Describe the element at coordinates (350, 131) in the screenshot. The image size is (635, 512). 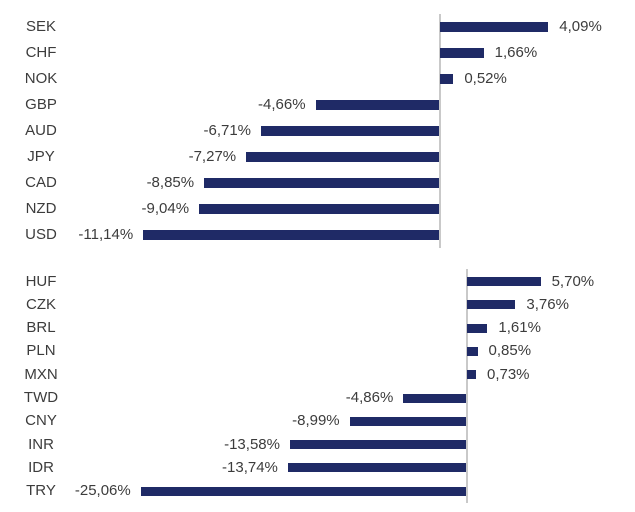
I see `bar-aud` at that location.